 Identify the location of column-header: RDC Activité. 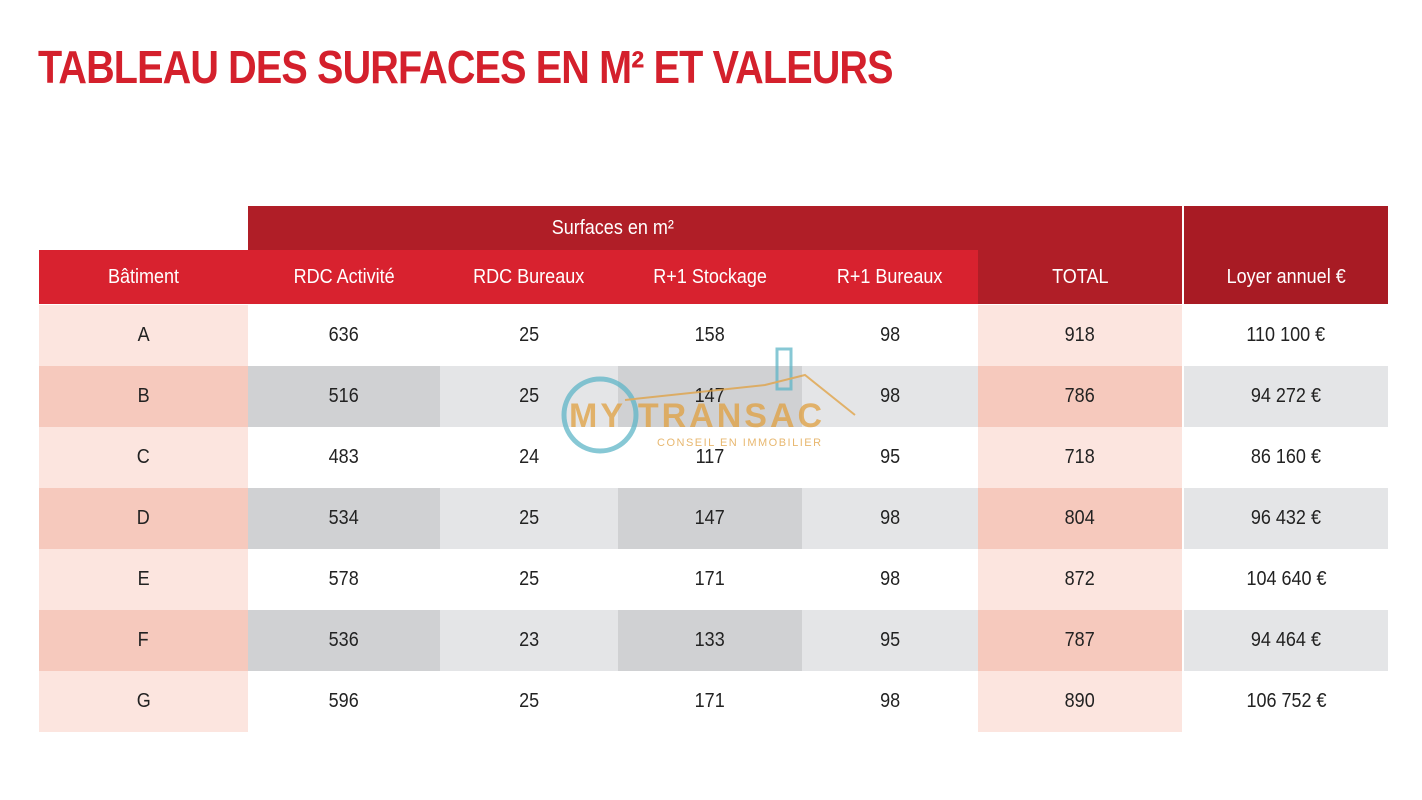
(344, 277).